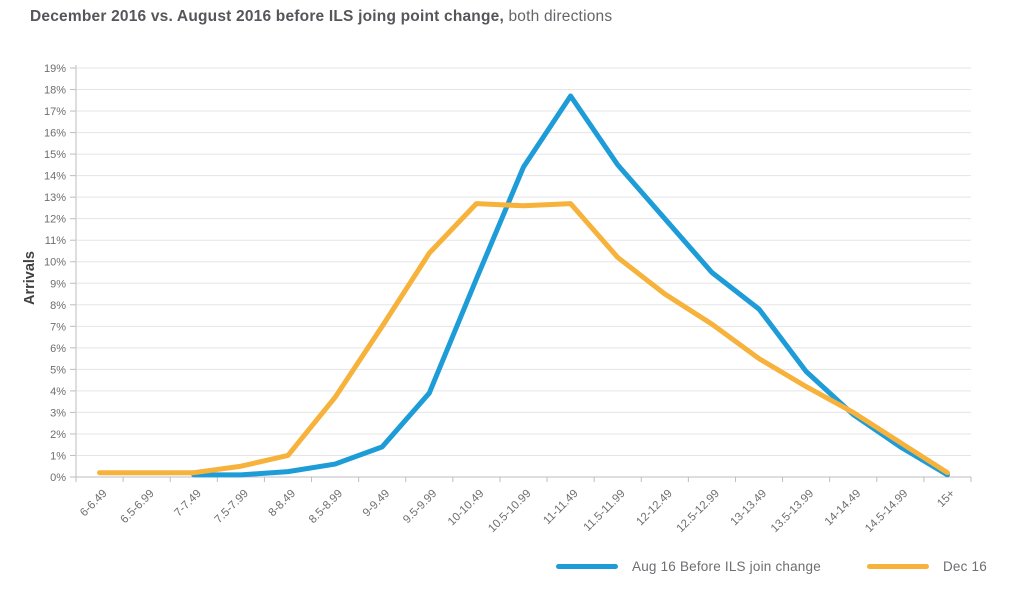  I want to click on y-tick-label: 2%, so click(58, 435).